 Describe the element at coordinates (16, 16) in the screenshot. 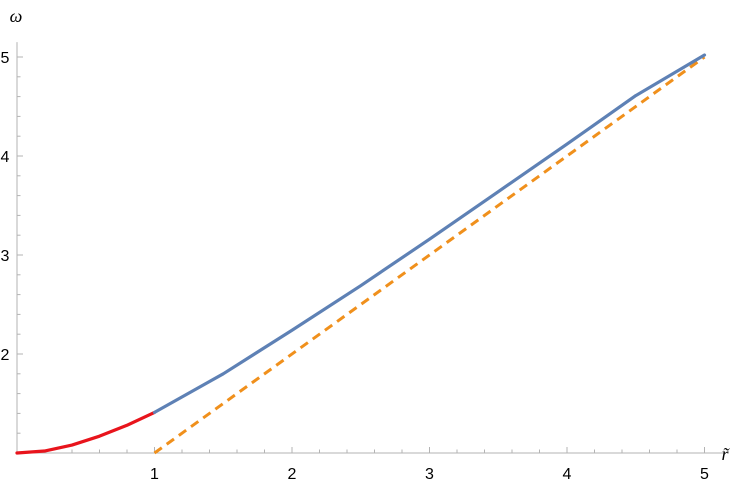

I see `y-axis-label: ω` at that location.